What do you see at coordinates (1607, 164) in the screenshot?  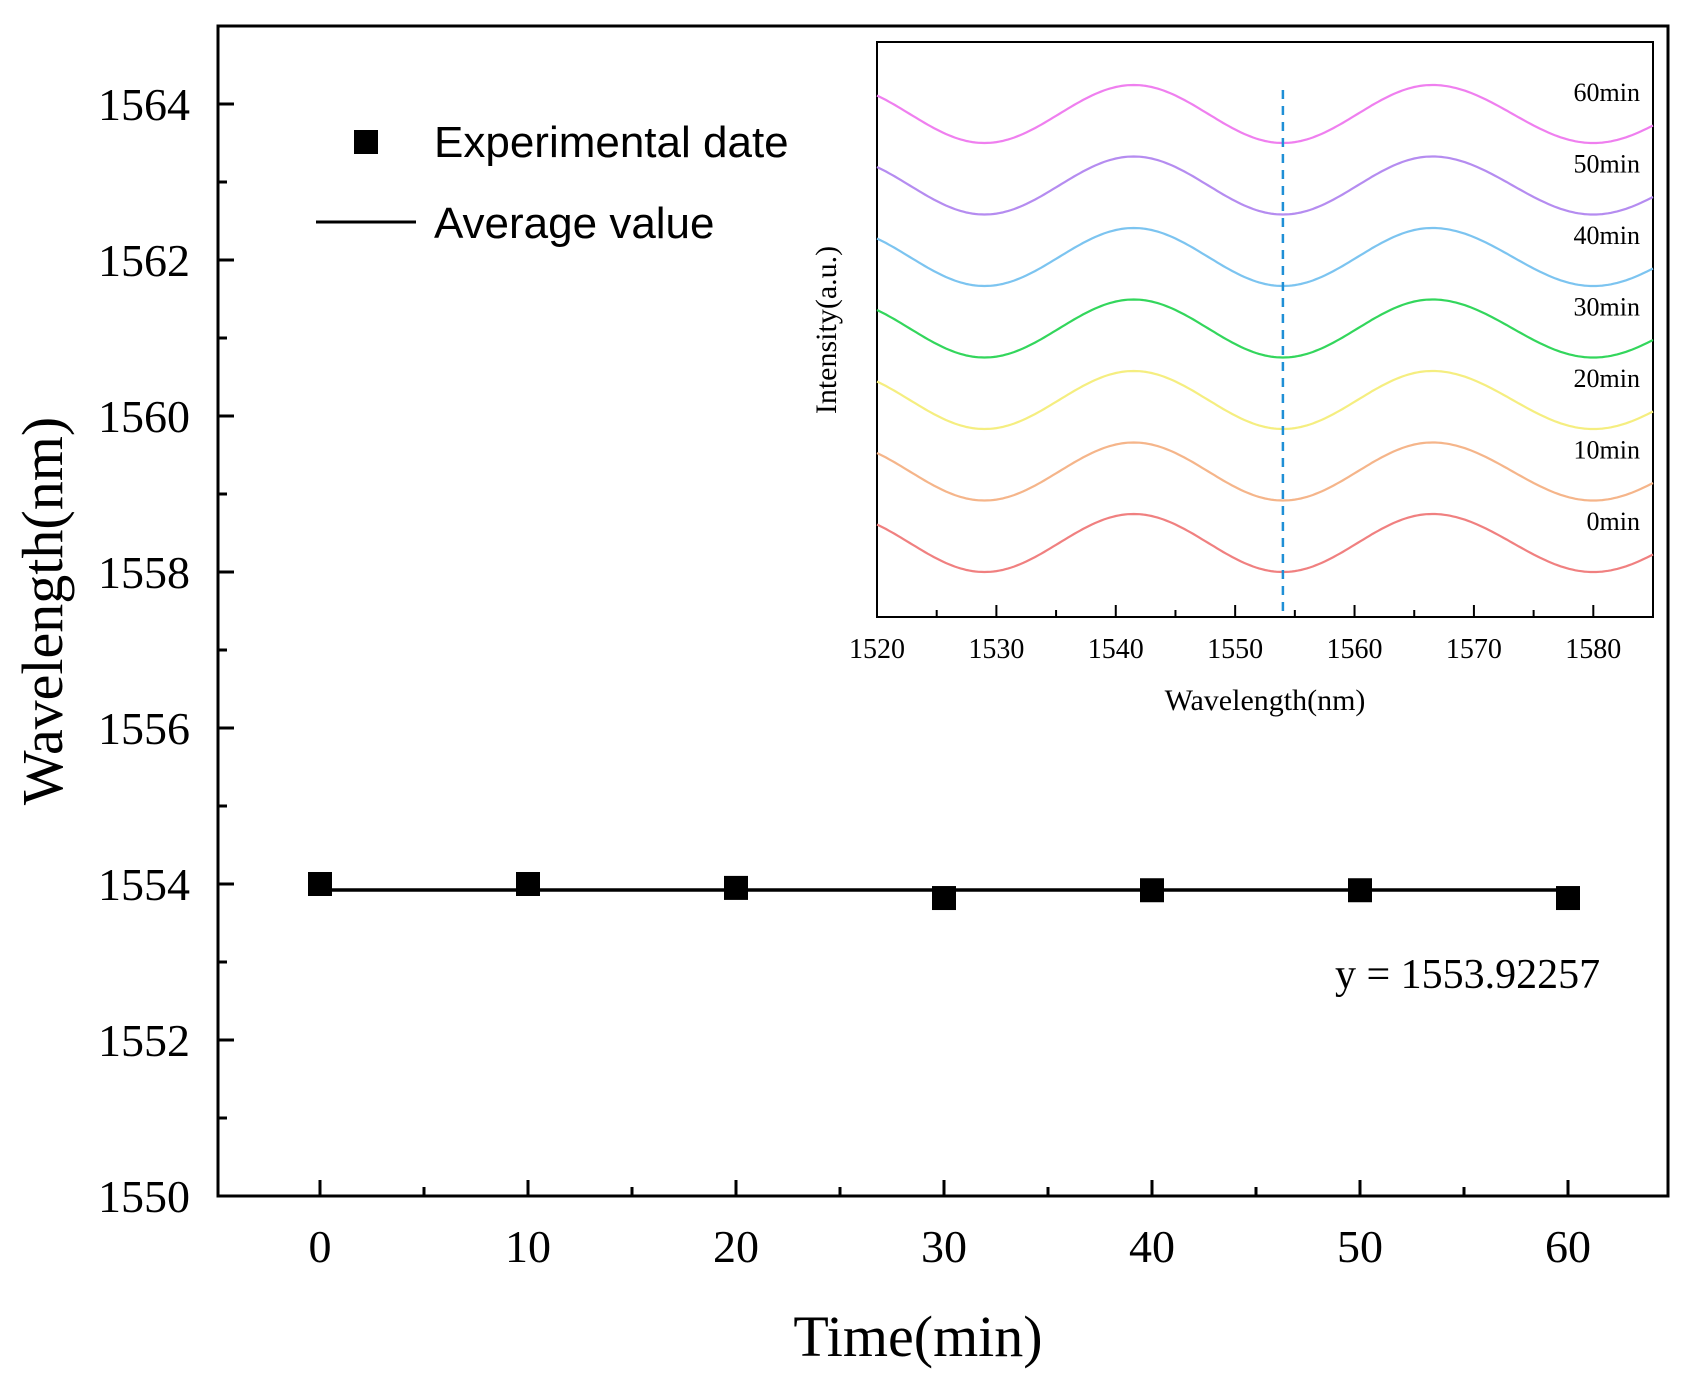 I see `inset-curve-label: 50min` at bounding box center [1607, 164].